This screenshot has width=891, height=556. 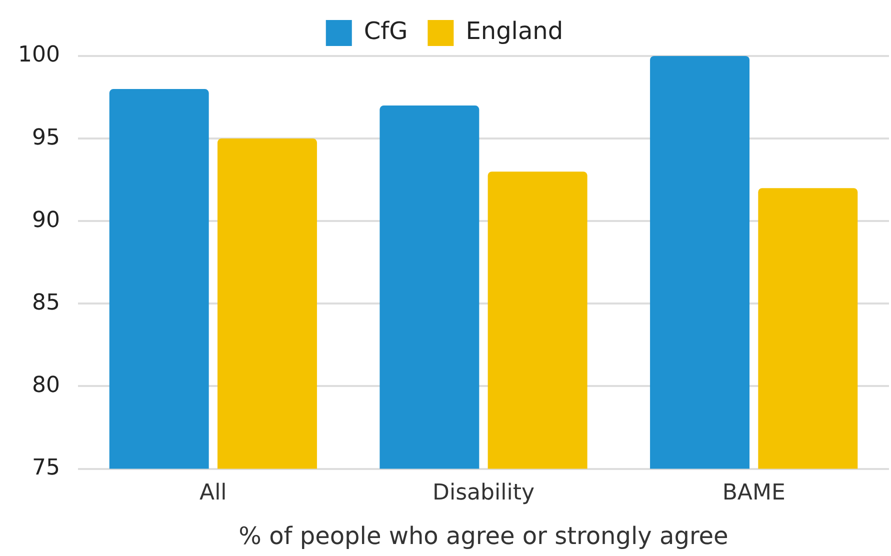 I want to click on x-axis-title: % of people who agree or strongly agree, so click(x=483, y=536).